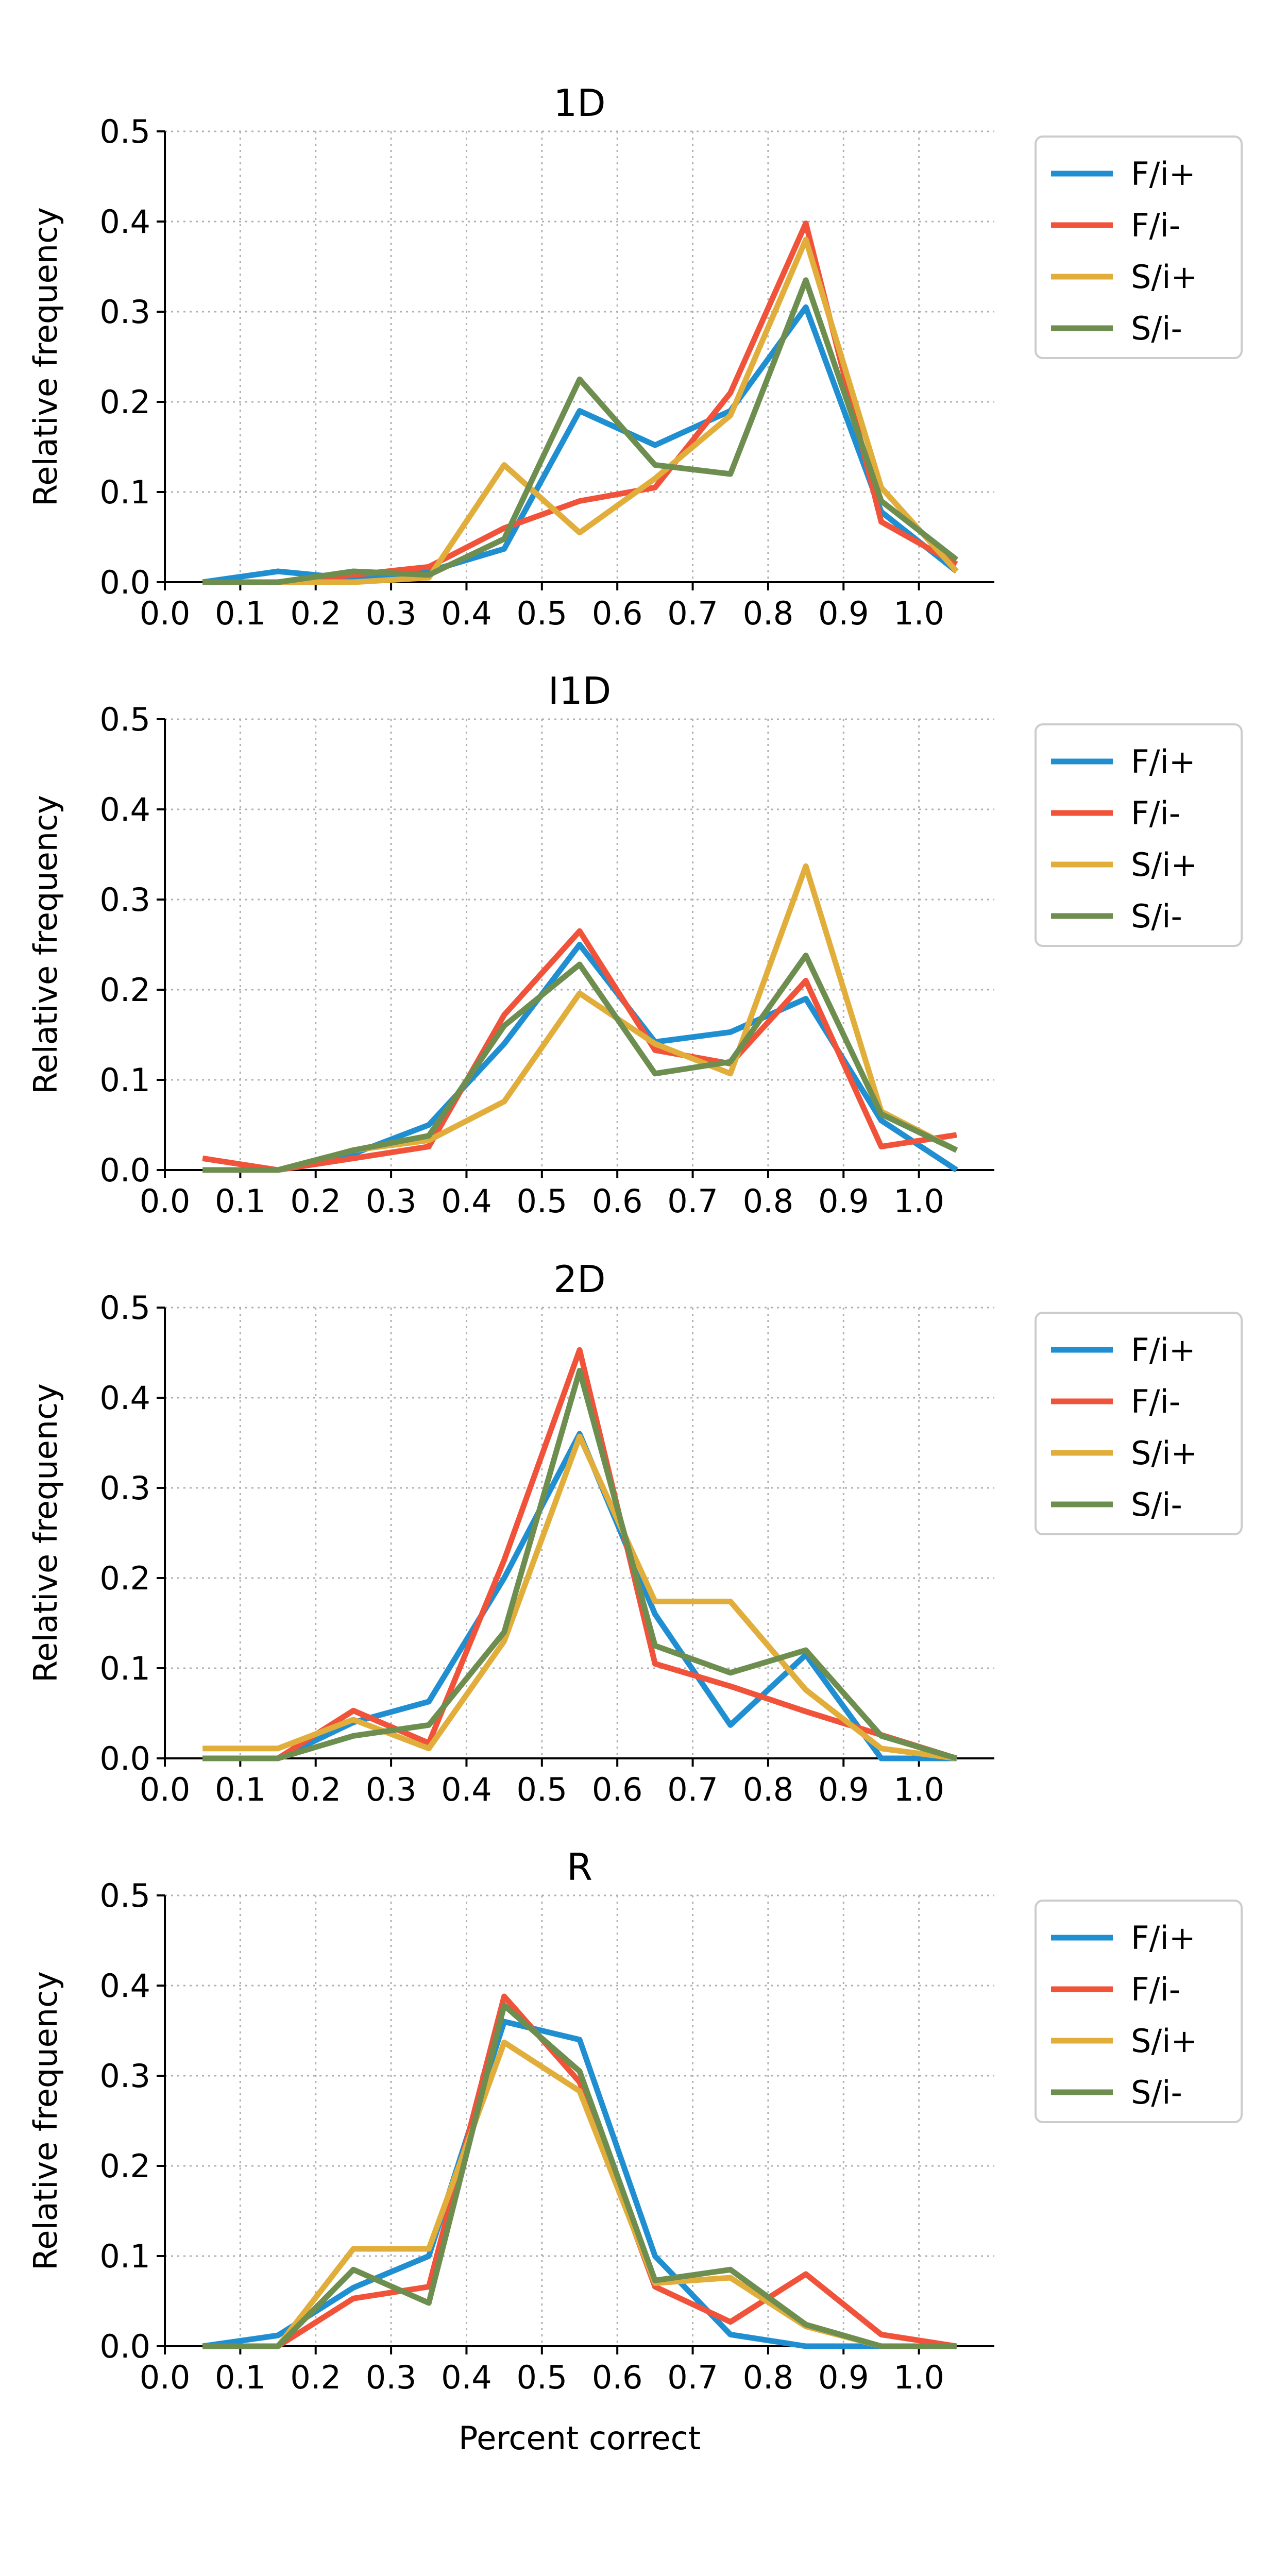 This screenshot has height=2576, width=1288. Describe the element at coordinates (124, 222) in the screenshot. I see `y-tick-label: 0.4` at that location.